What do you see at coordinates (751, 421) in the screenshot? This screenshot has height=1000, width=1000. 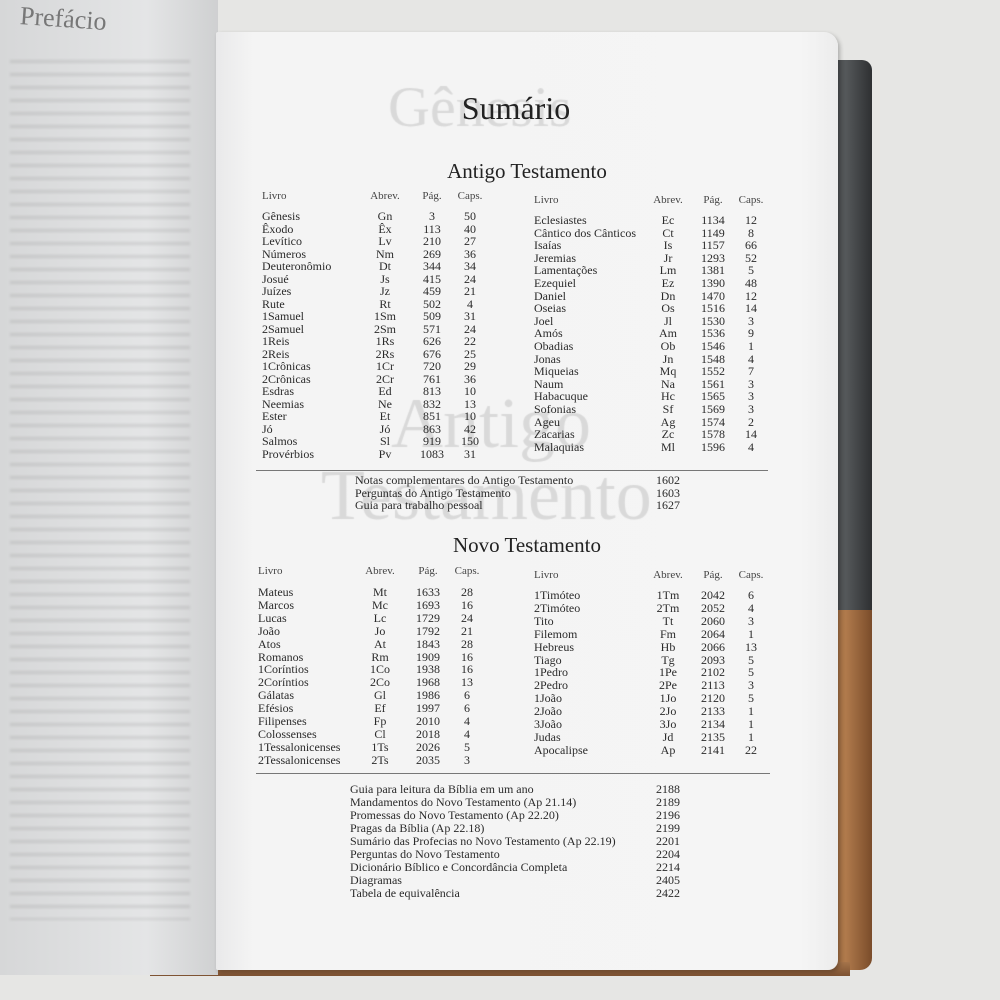 I see `book-chapters: 2` at bounding box center [751, 421].